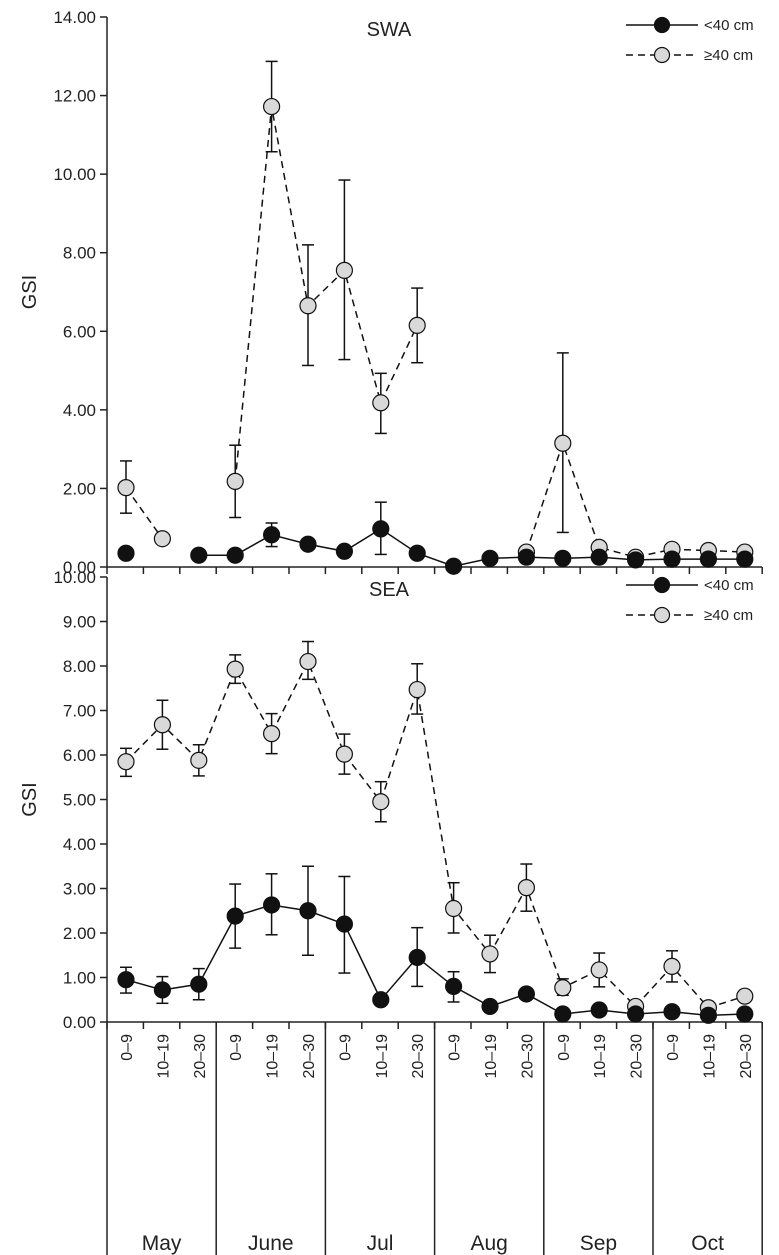  What do you see at coordinates (389, 30) in the screenshot?
I see `panel-title: SWA` at bounding box center [389, 30].